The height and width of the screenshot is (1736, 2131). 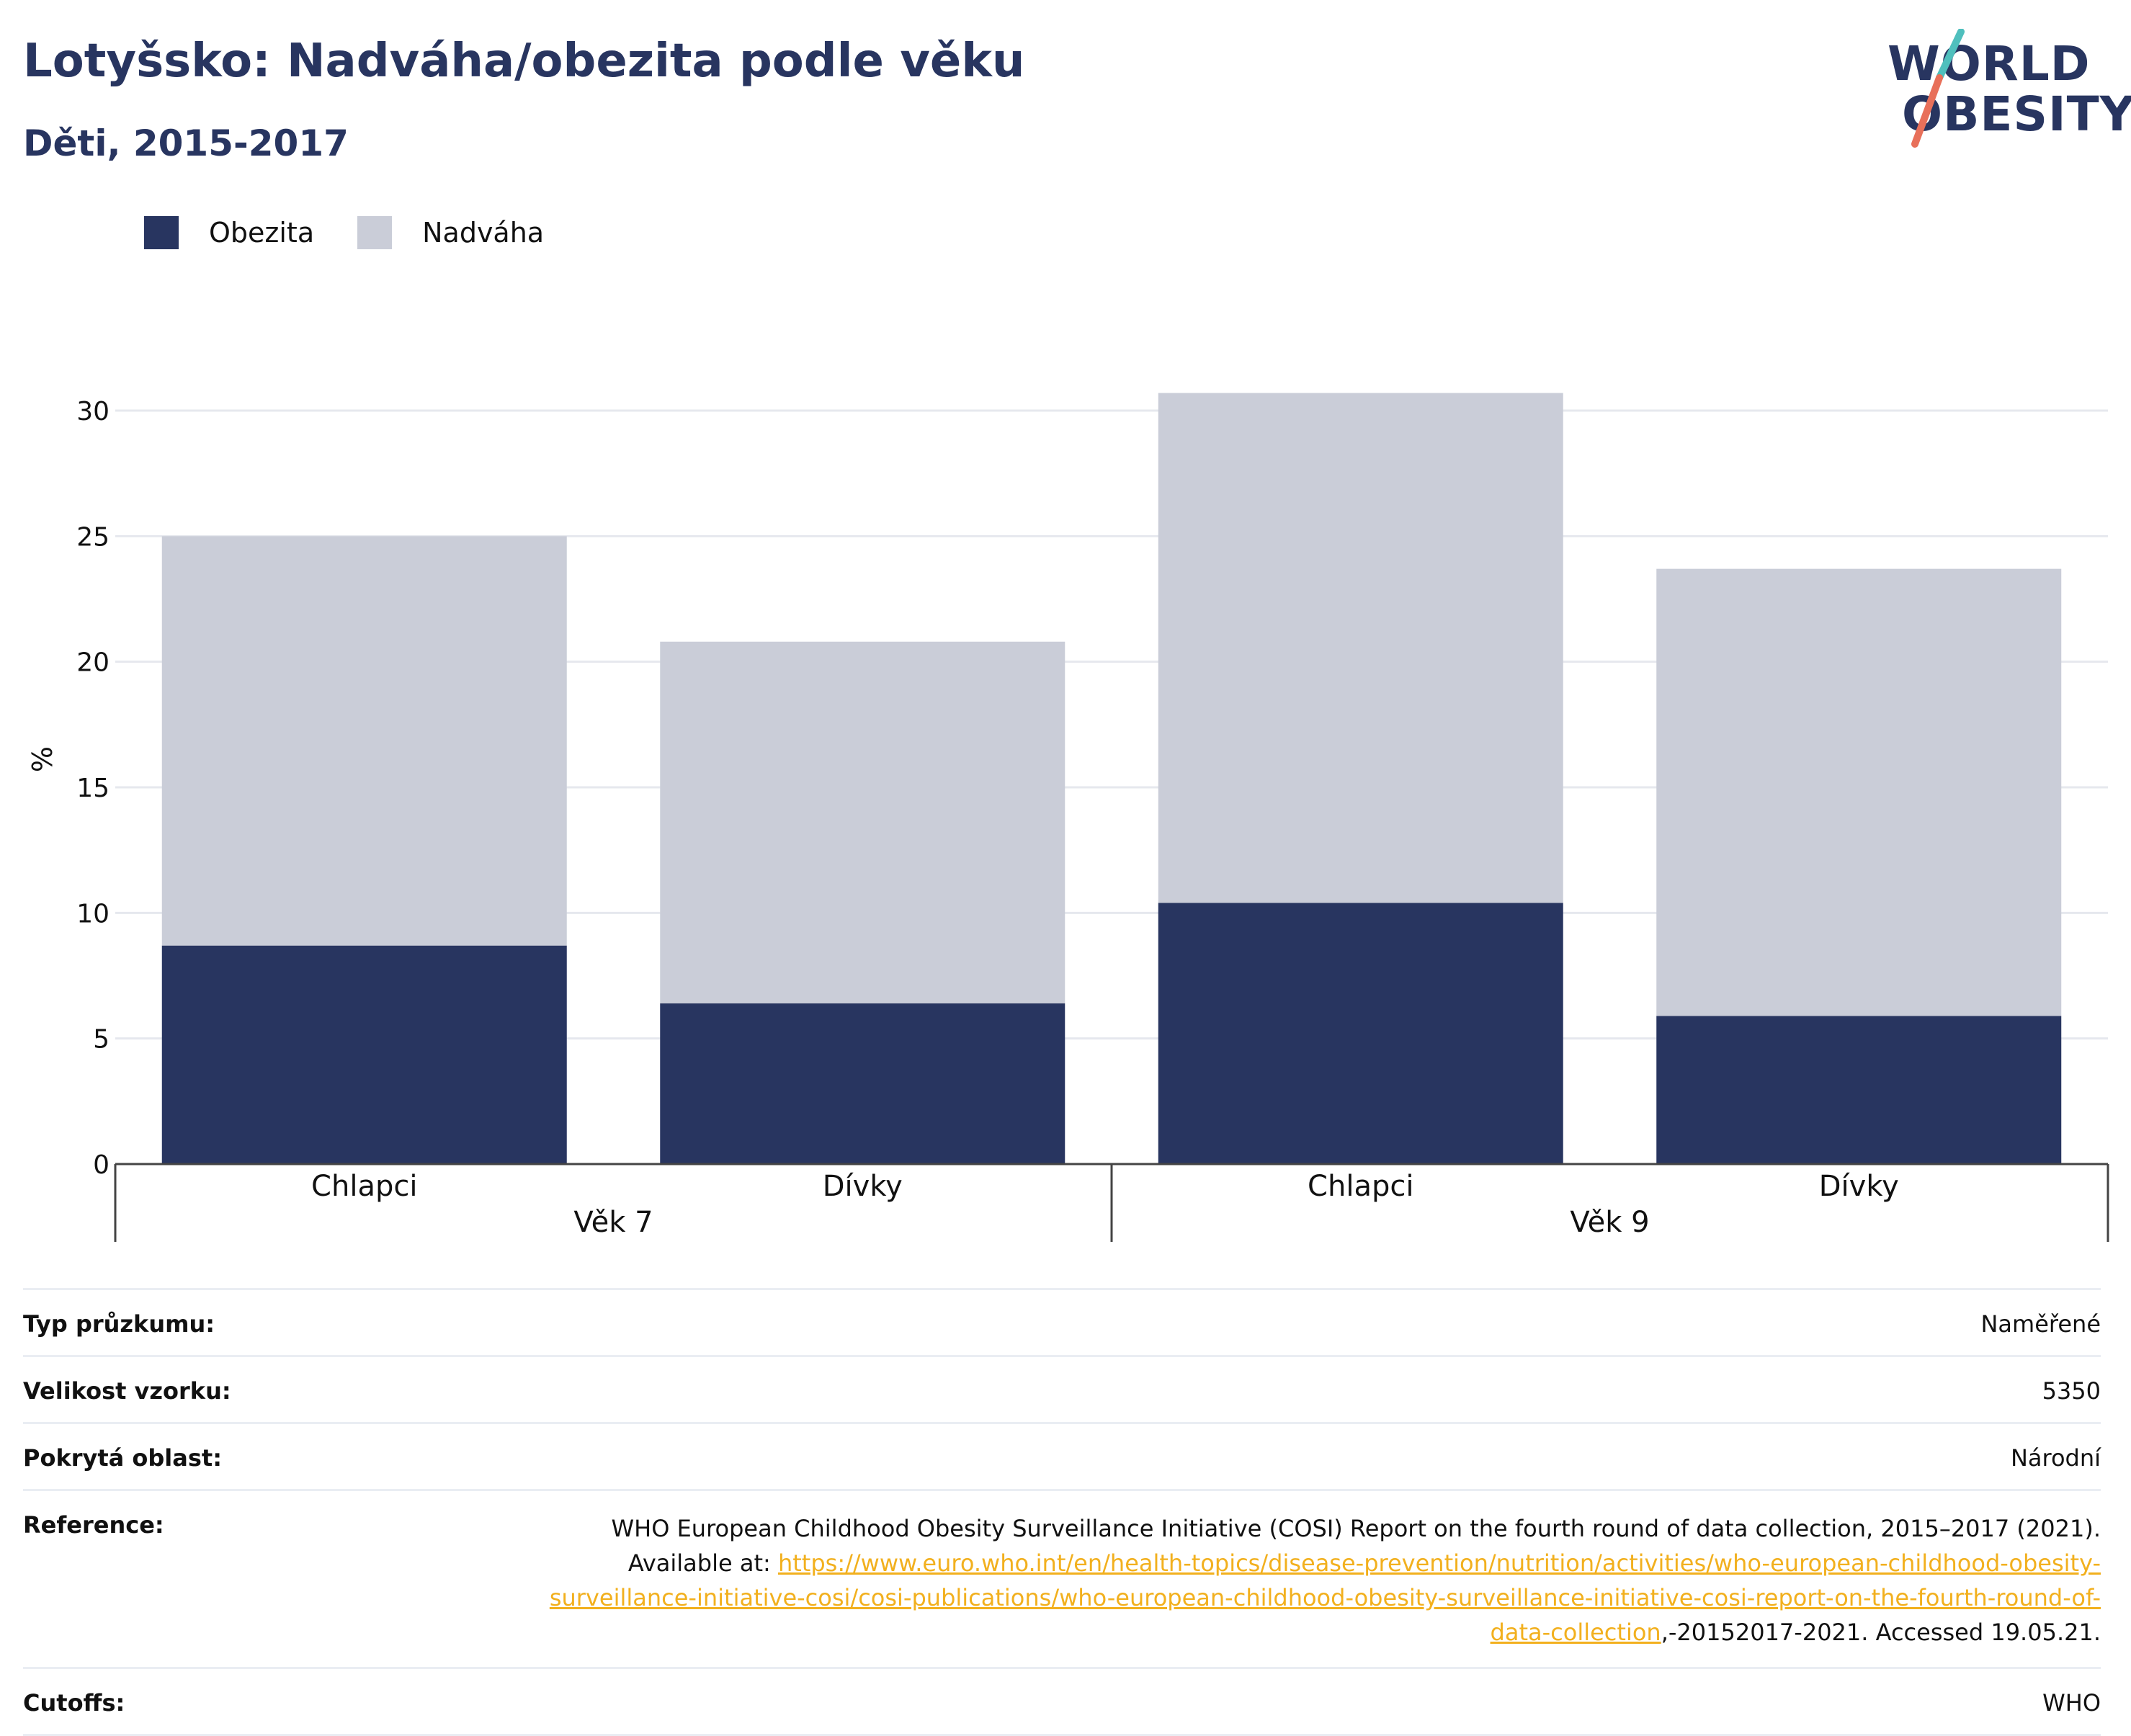 What do you see at coordinates (2041, 1324) in the screenshot?
I see `survey-type-value: Naměřené` at bounding box center [2041, 1324].